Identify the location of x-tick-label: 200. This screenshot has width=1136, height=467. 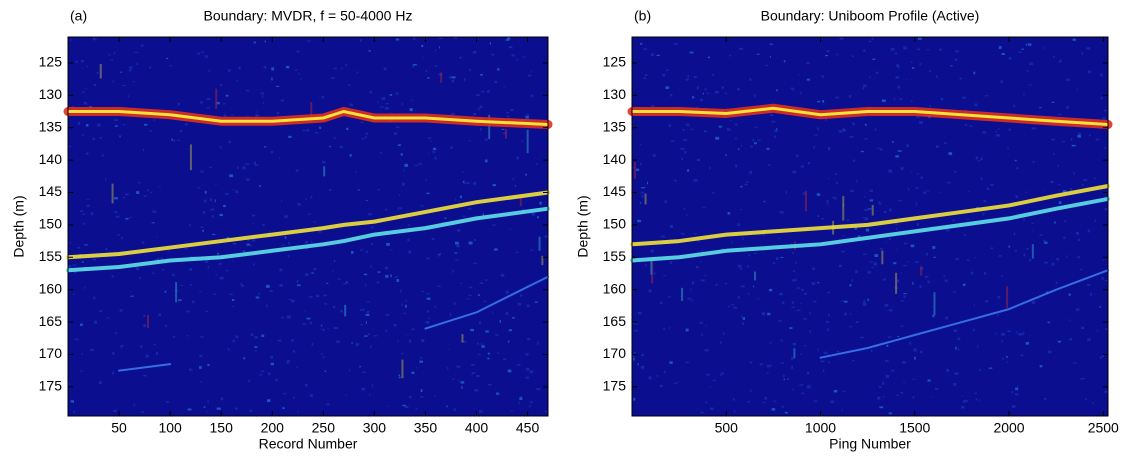
(273, 428).